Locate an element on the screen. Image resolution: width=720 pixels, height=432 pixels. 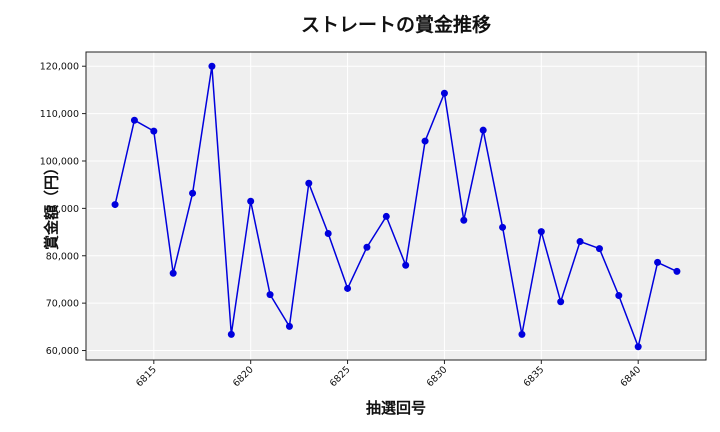
x-tick-label: 6815 is located at coordinates (146, 376).